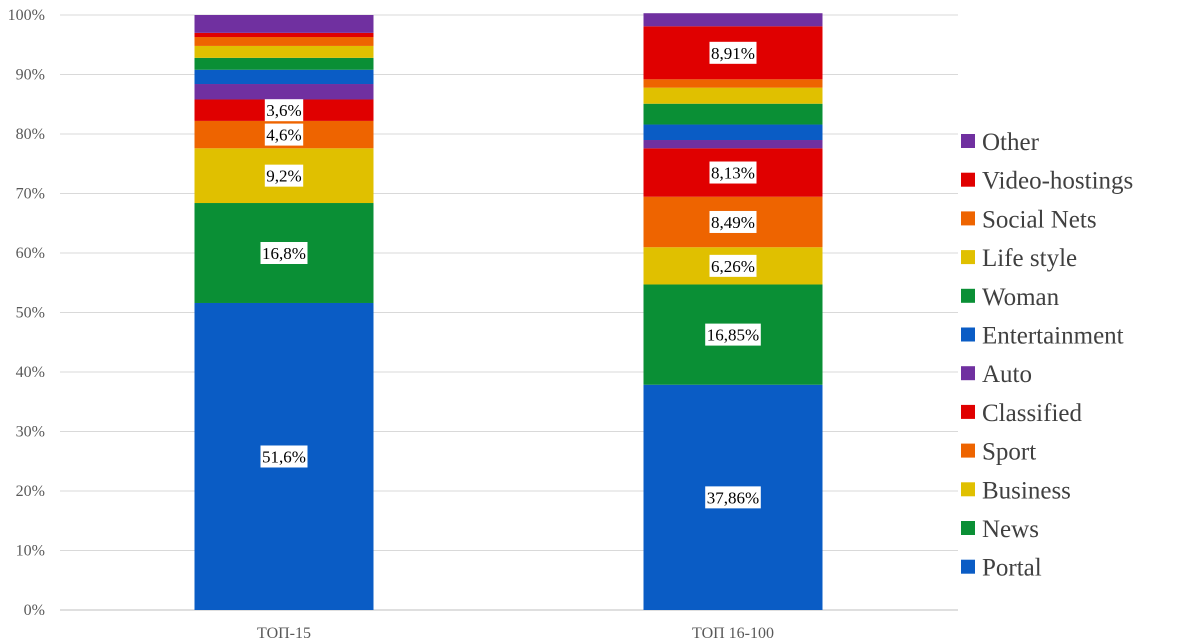 The height and width of the screenshot is (644, 1181). I want to click on data-label: 4,6%, so click(283, 135).